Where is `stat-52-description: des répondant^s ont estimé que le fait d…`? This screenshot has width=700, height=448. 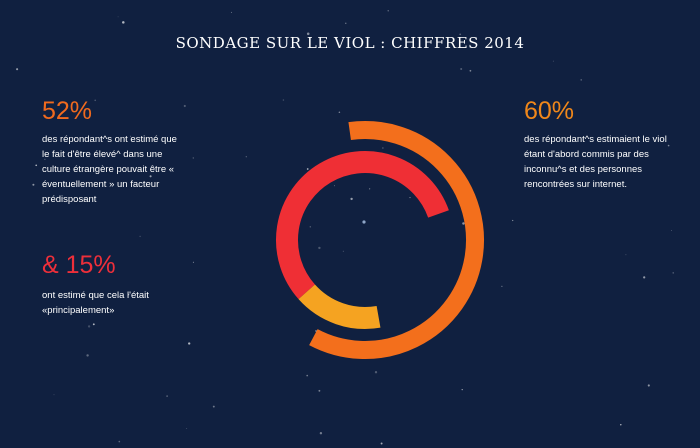
stat-52-description: des répondant^s ont estimé que le fait d… is located at coordinates (109, 169).